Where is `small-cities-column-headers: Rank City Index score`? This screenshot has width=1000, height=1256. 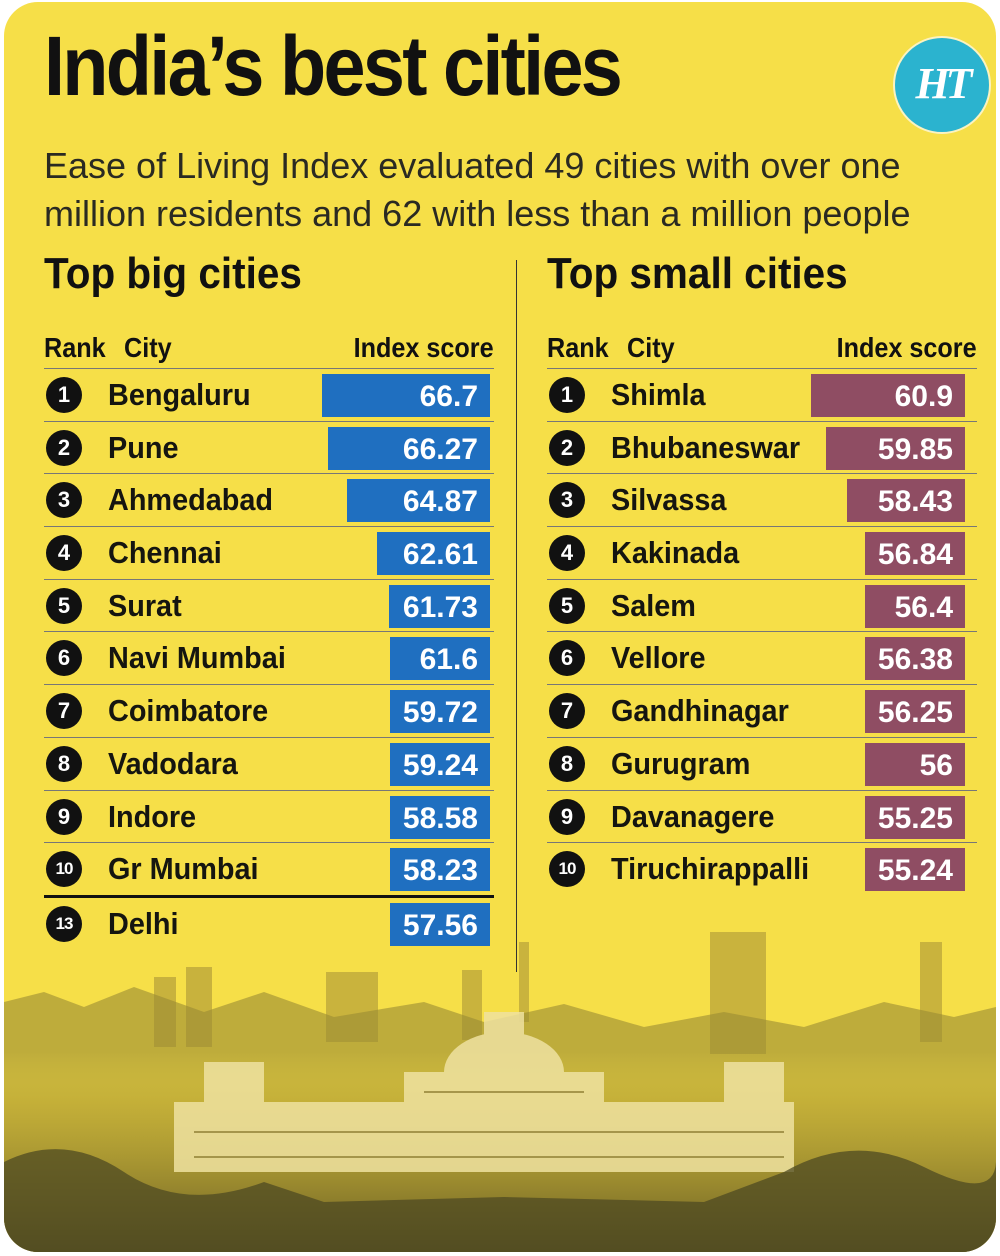
small-cities-column-headers: Rank City Index score is located at coordinates (762, 344).